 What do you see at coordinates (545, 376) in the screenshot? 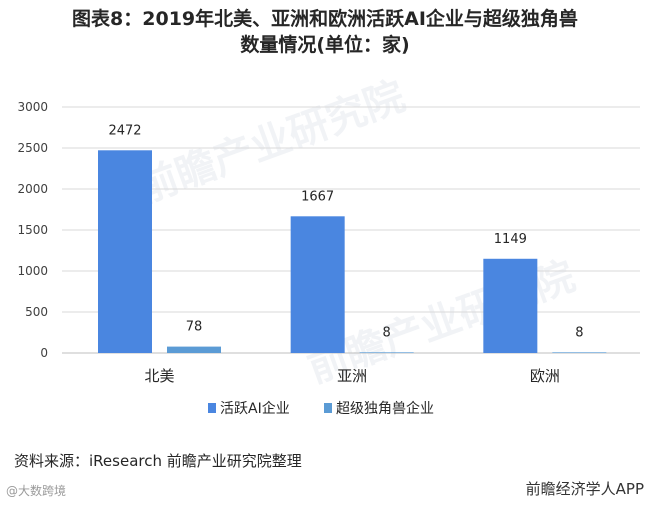
I see `x-category-label: 欧洲` at bounding box center [545, 376].